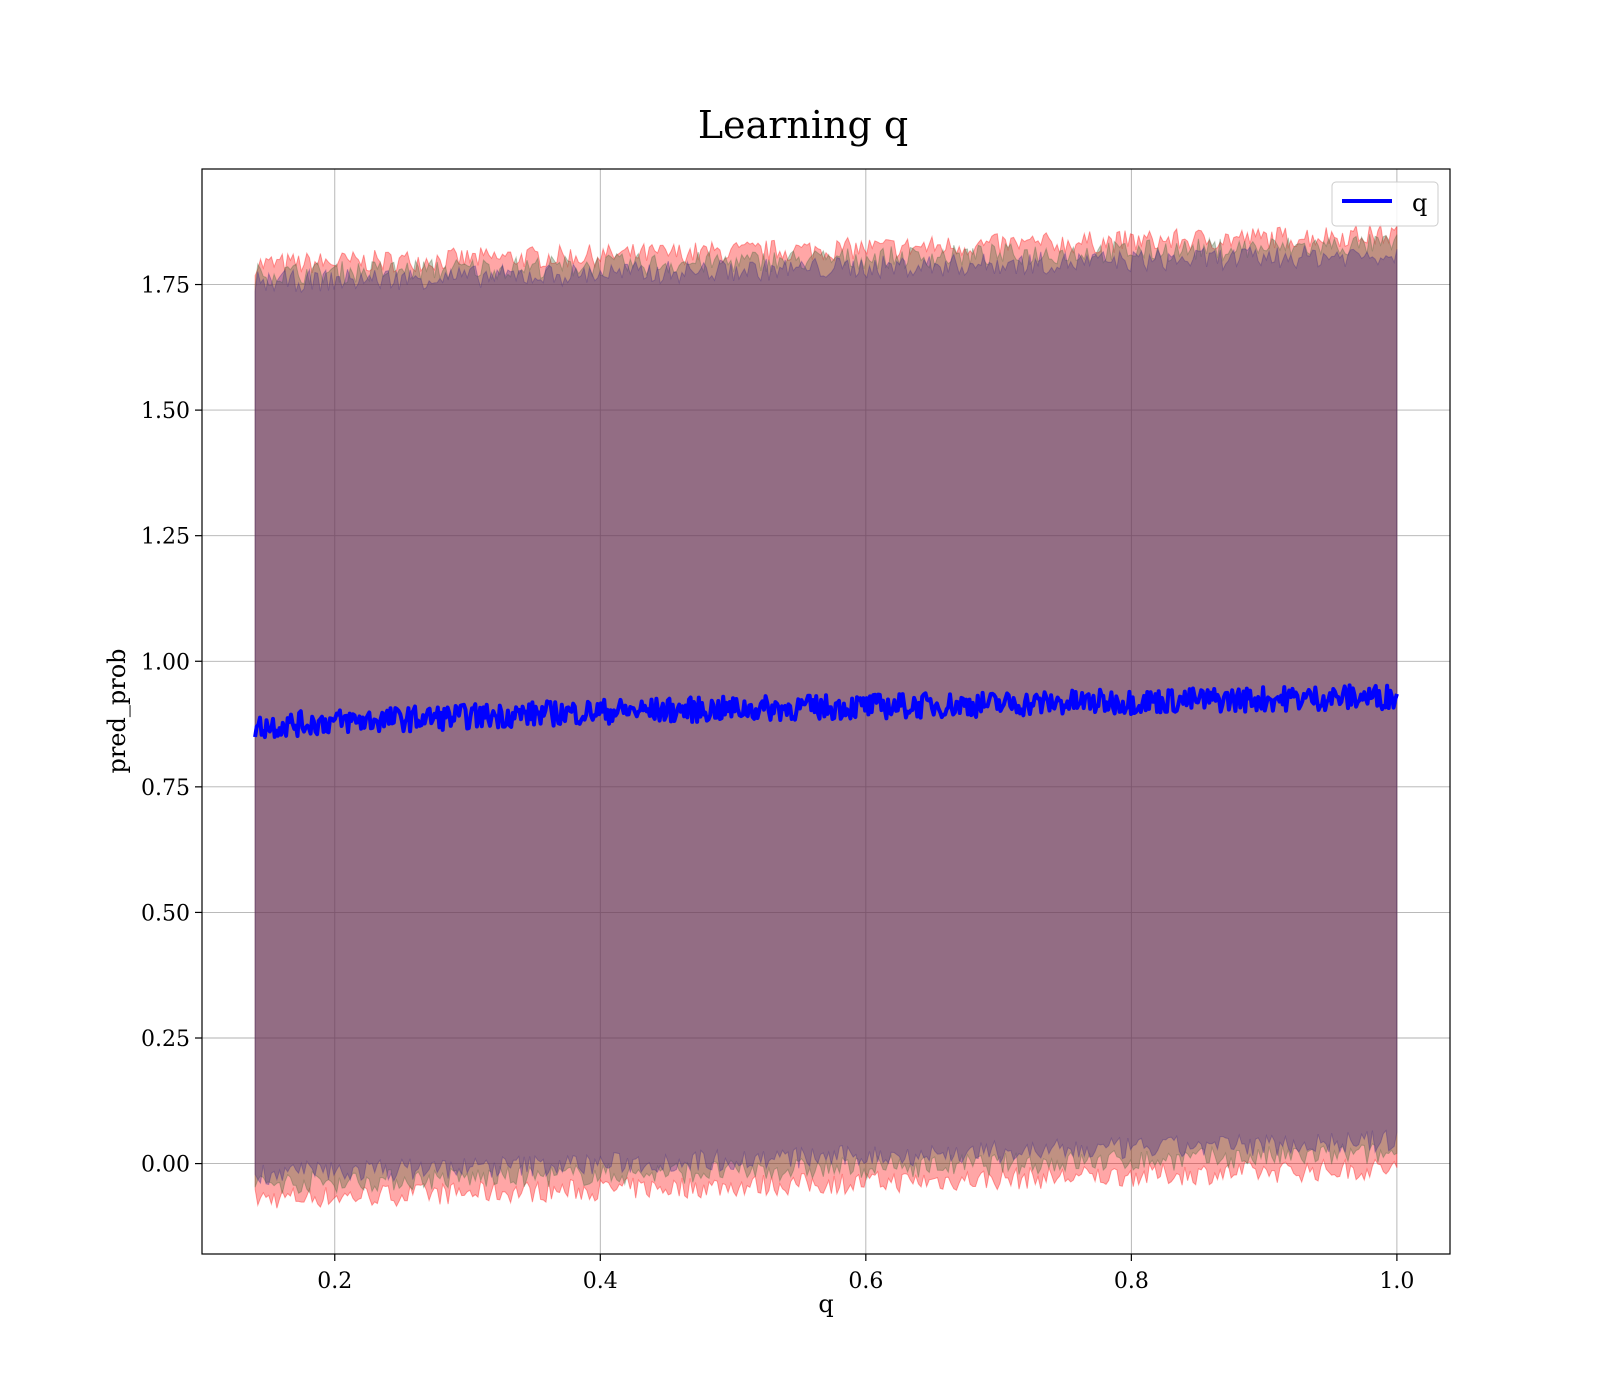 Image resolution: width=1600 pixels, height=1400 pixels. Describe the element at coordinates (600, 1281) in the screenshot. I see `x-tick-label: 0.4` at that location.